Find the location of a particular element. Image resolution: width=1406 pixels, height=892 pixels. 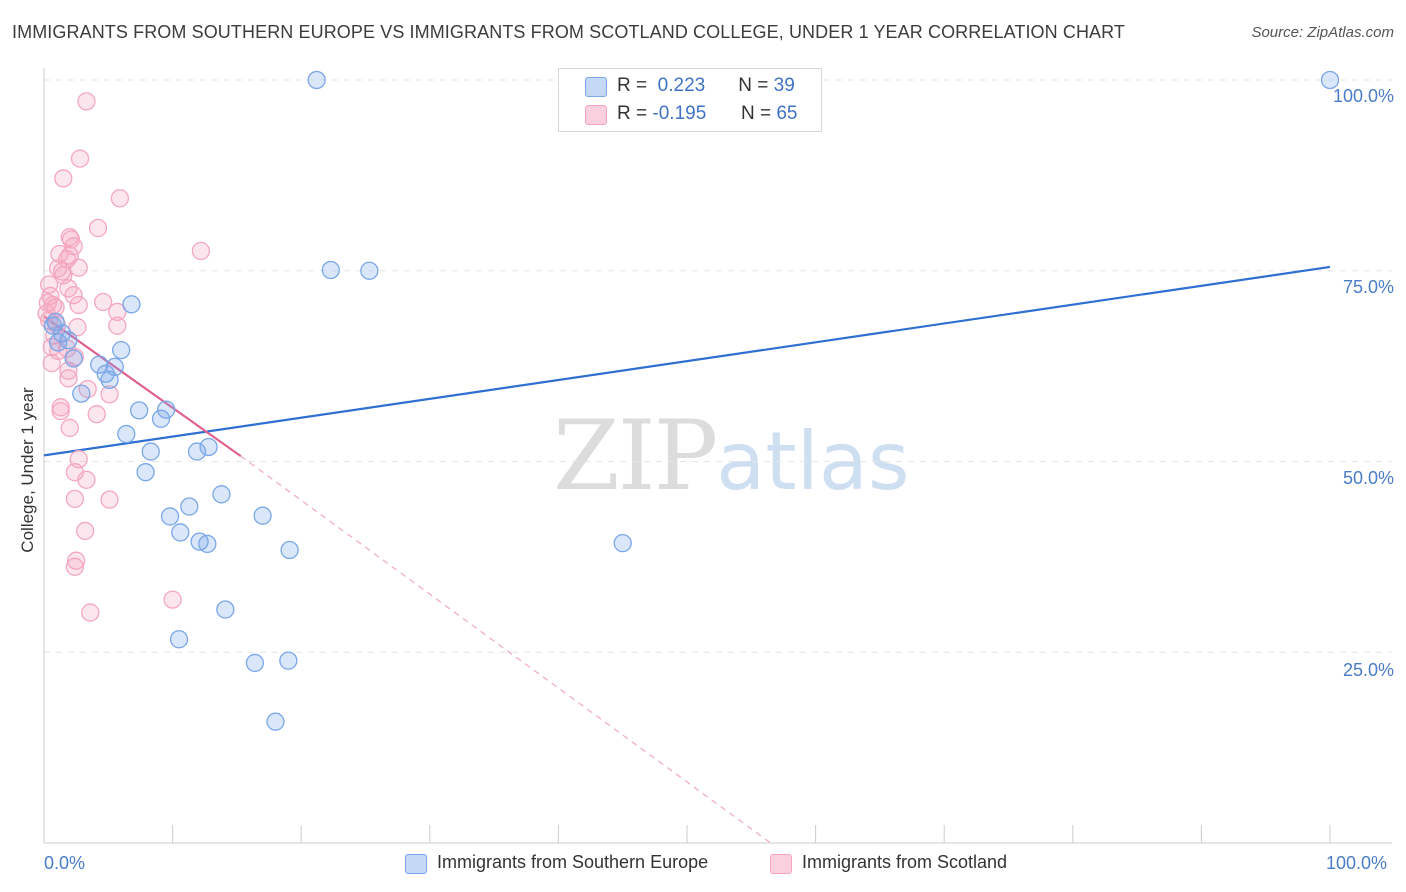

x-tick-label: 100.0% is located at coordinates (1357, 863).